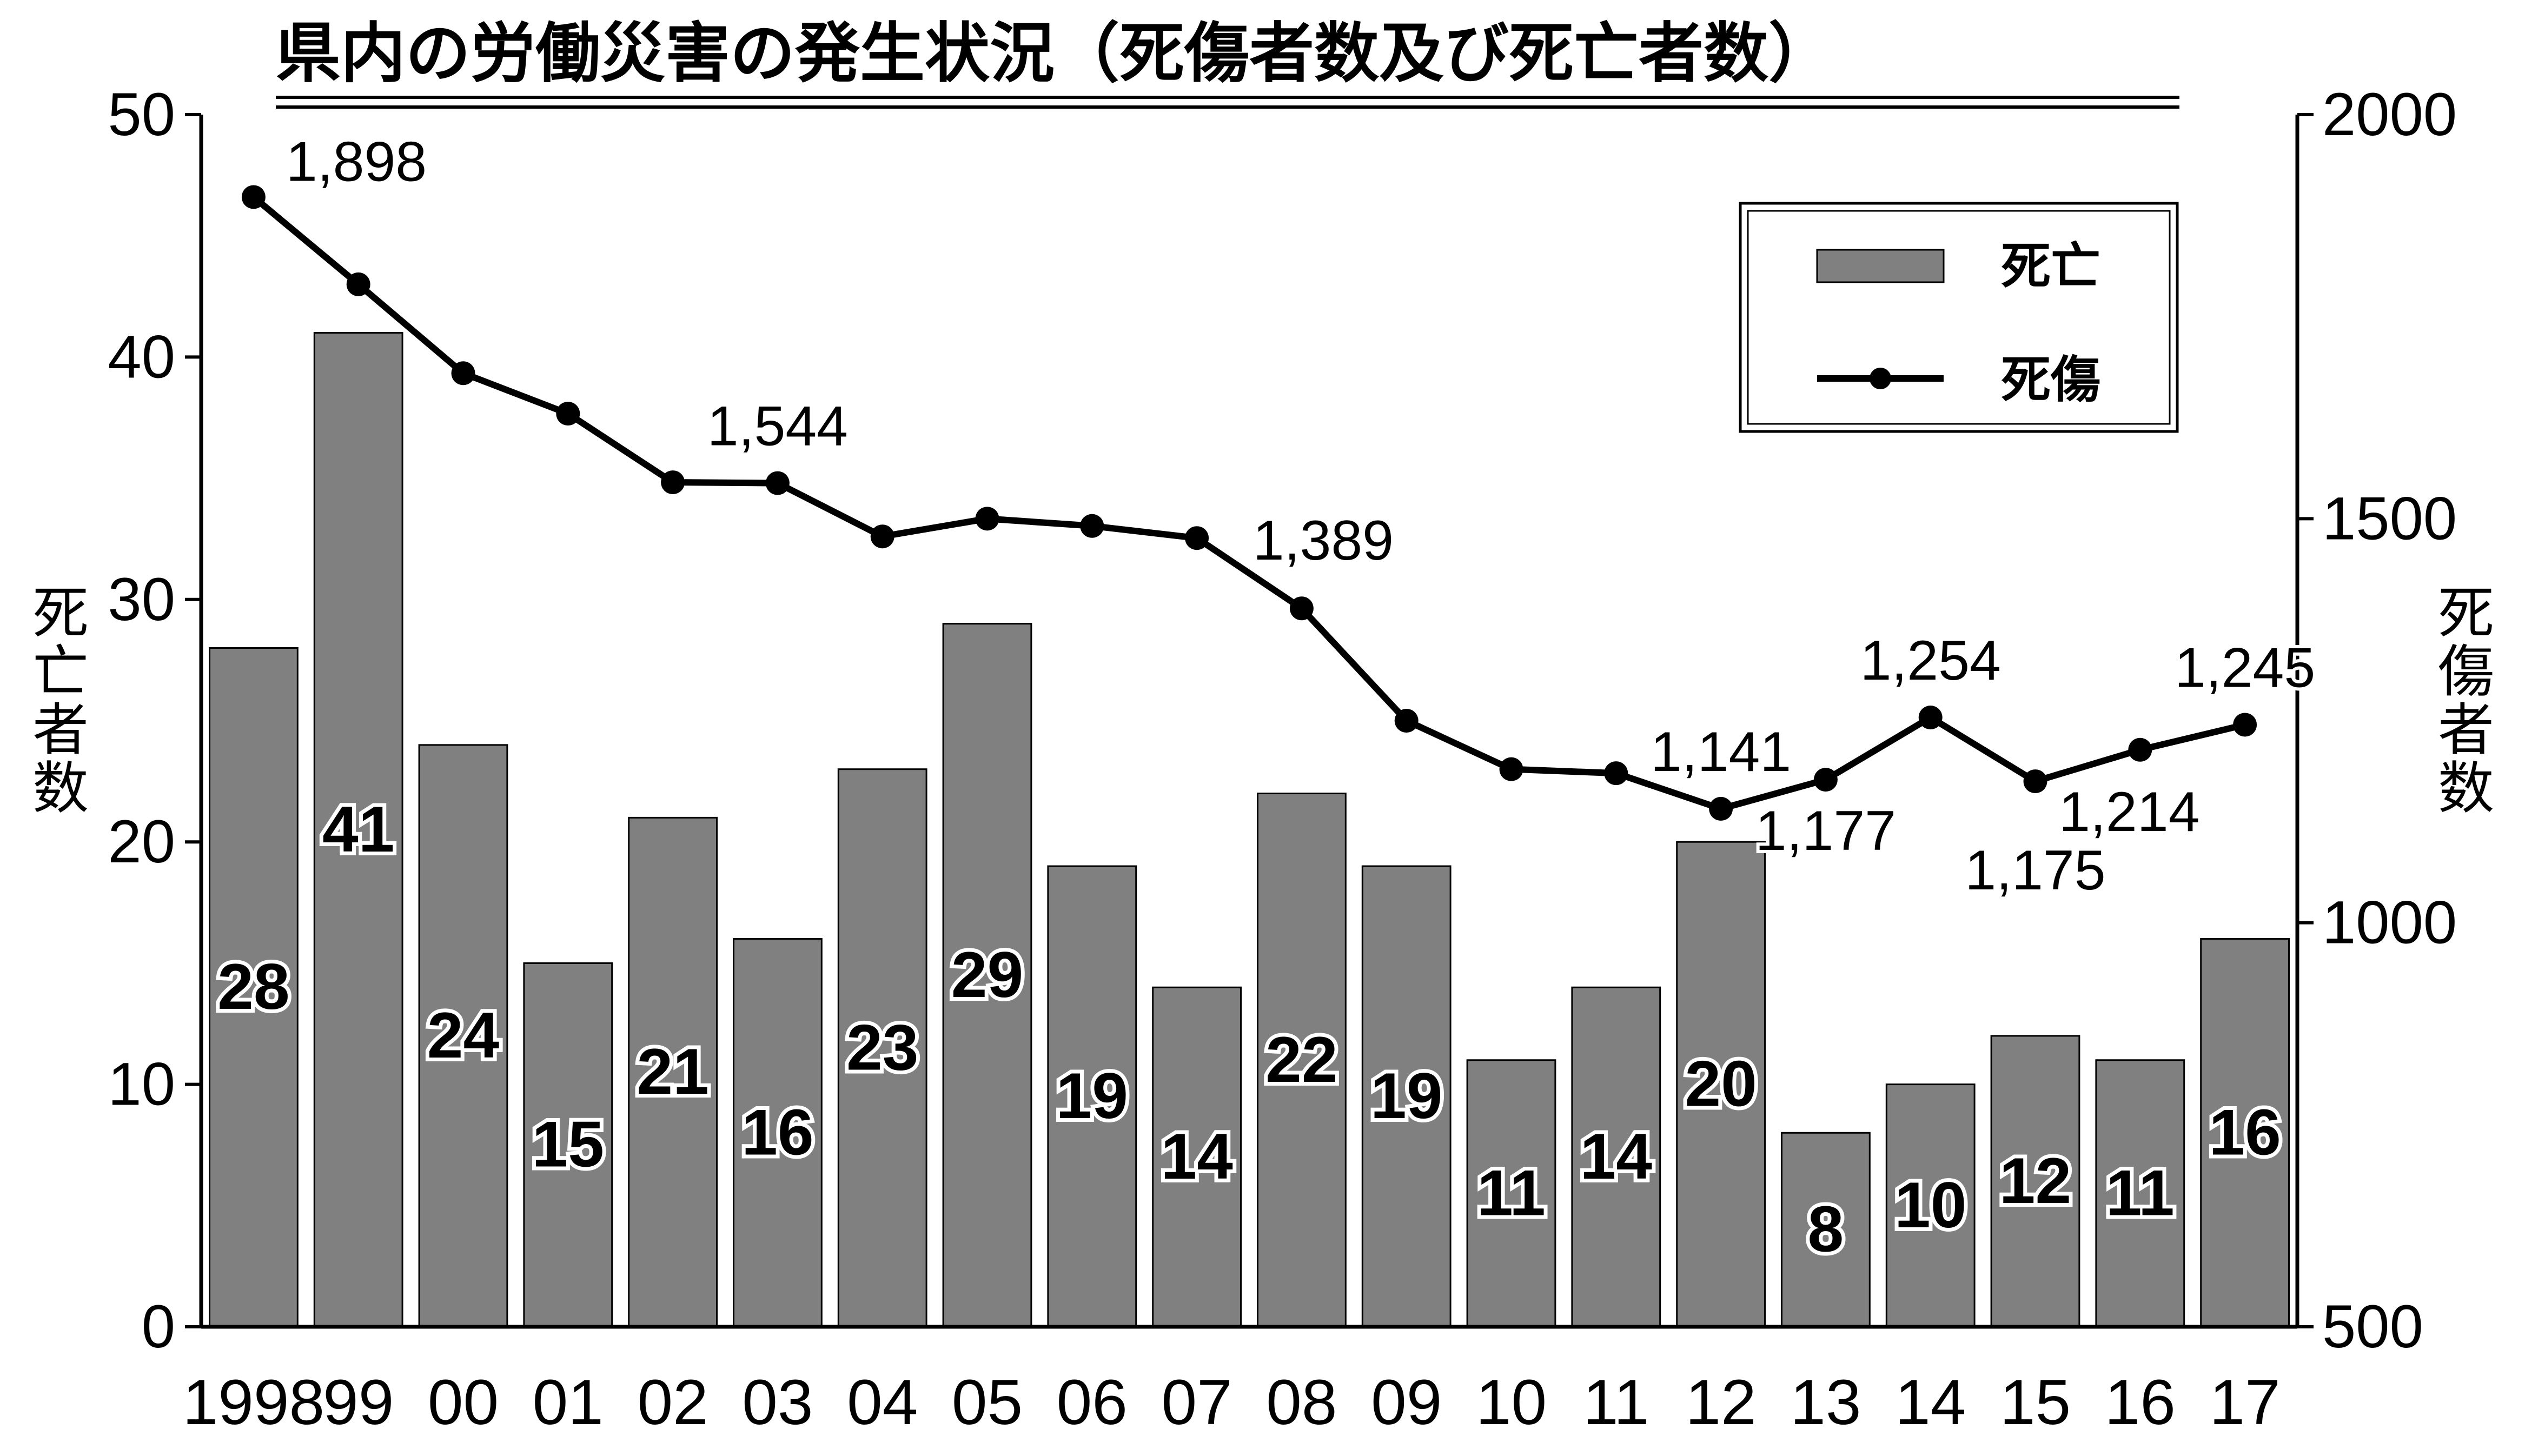 The image size is (2525, 1456). Describe the element at coordinates (155, 720) in the screenshot. I see `left-axis: 0 10 20 30 40 50` at that location.